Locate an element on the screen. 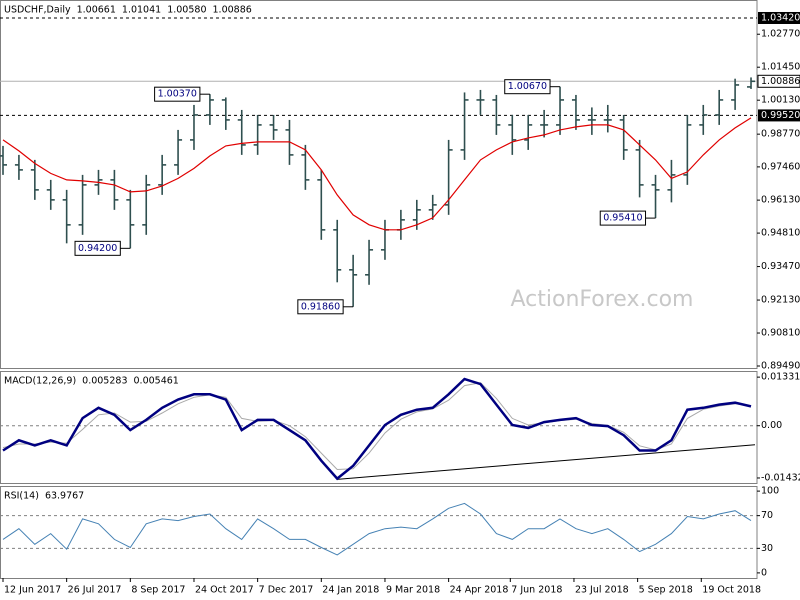 The height and width of the screenshot is (600, 800). header-value: 1.00661 is located at coordinates (96, 10).